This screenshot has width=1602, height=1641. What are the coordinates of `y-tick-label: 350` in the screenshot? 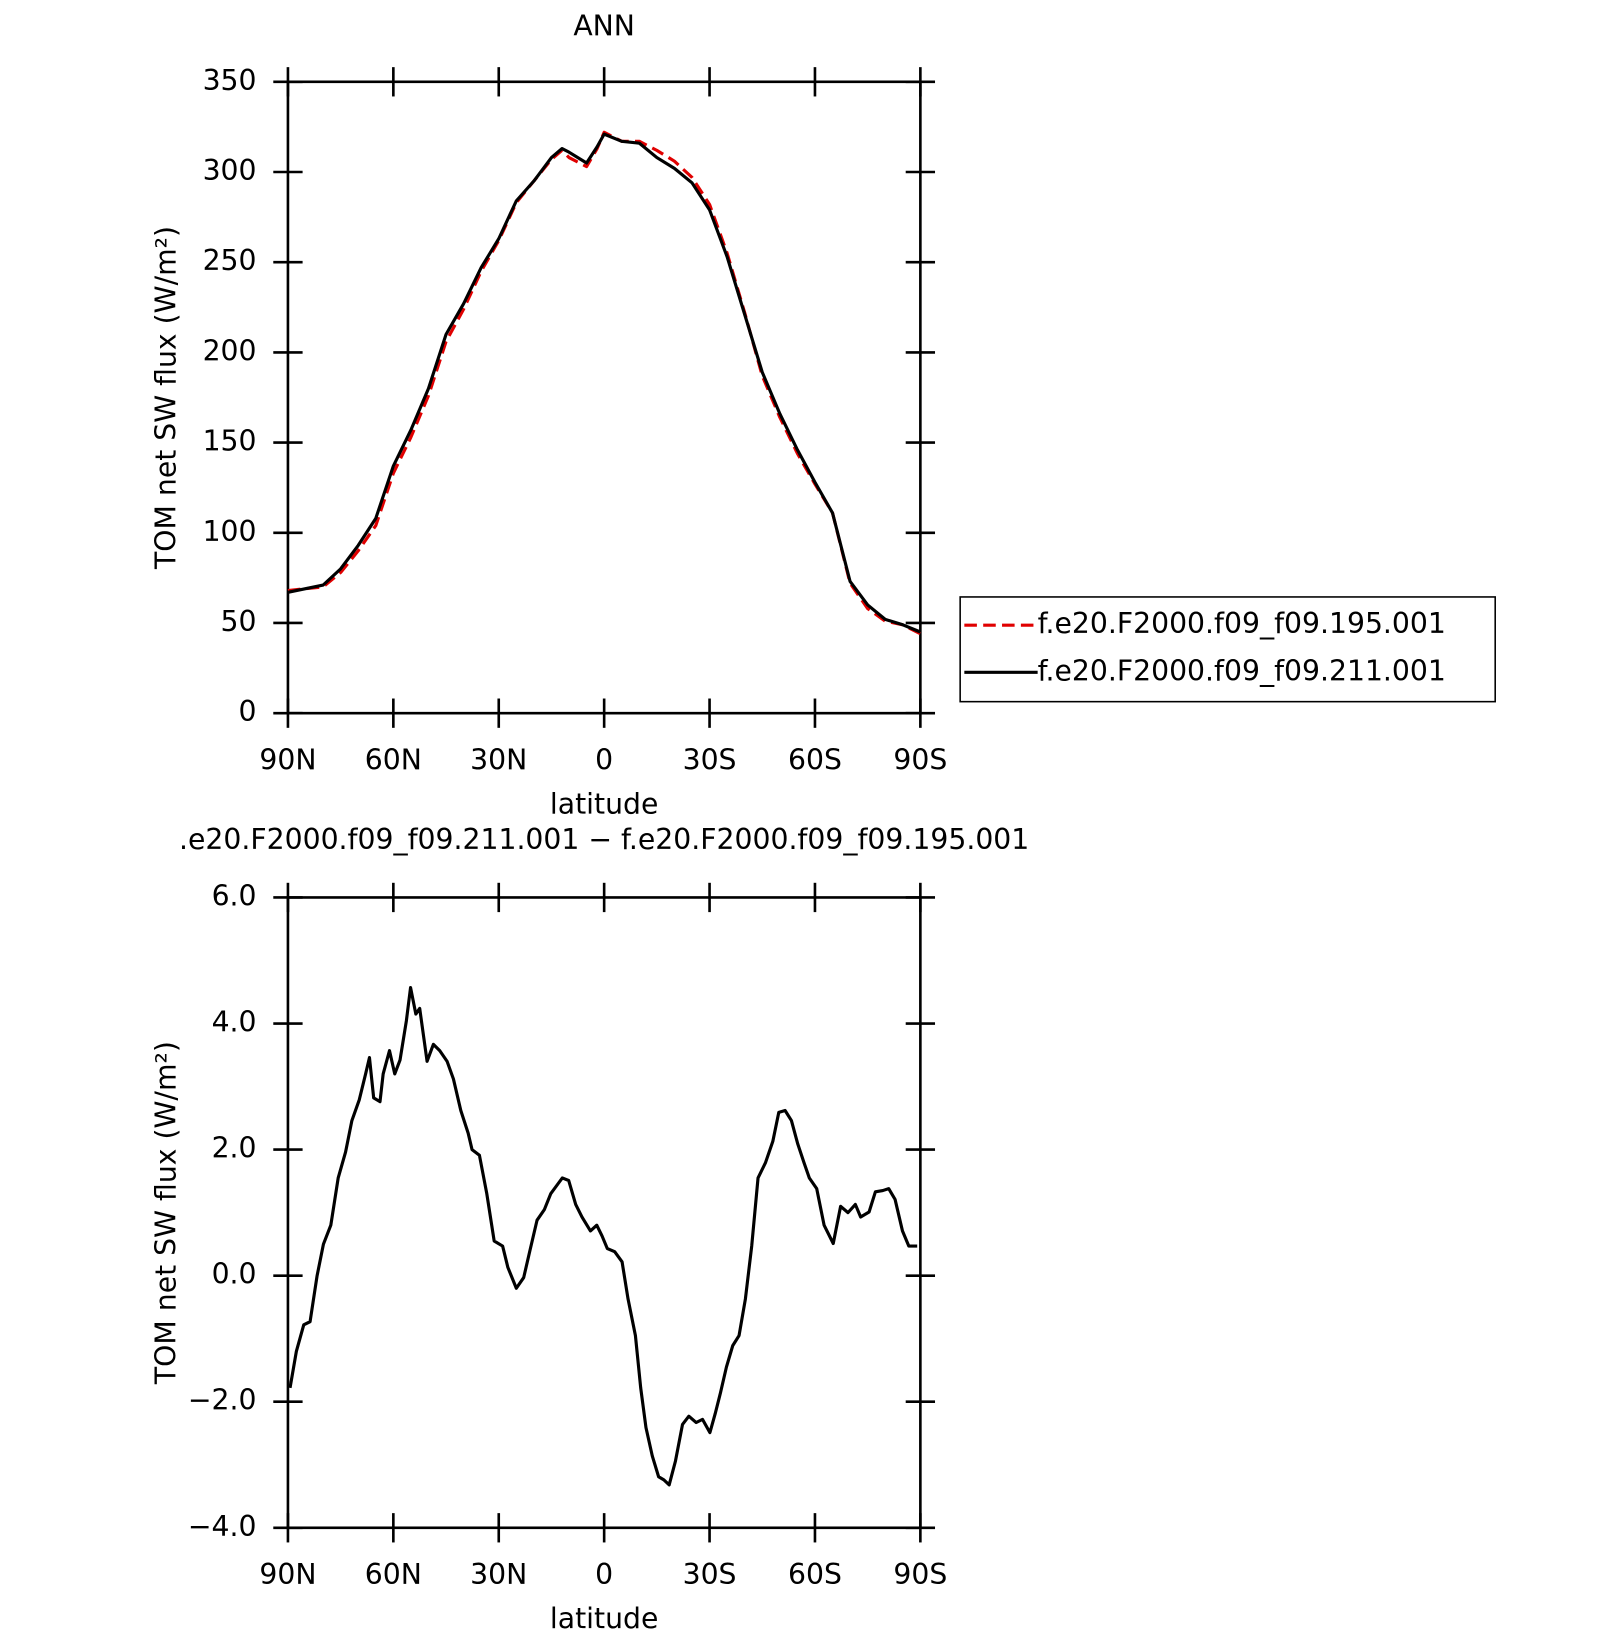 It's located at (230, 80).